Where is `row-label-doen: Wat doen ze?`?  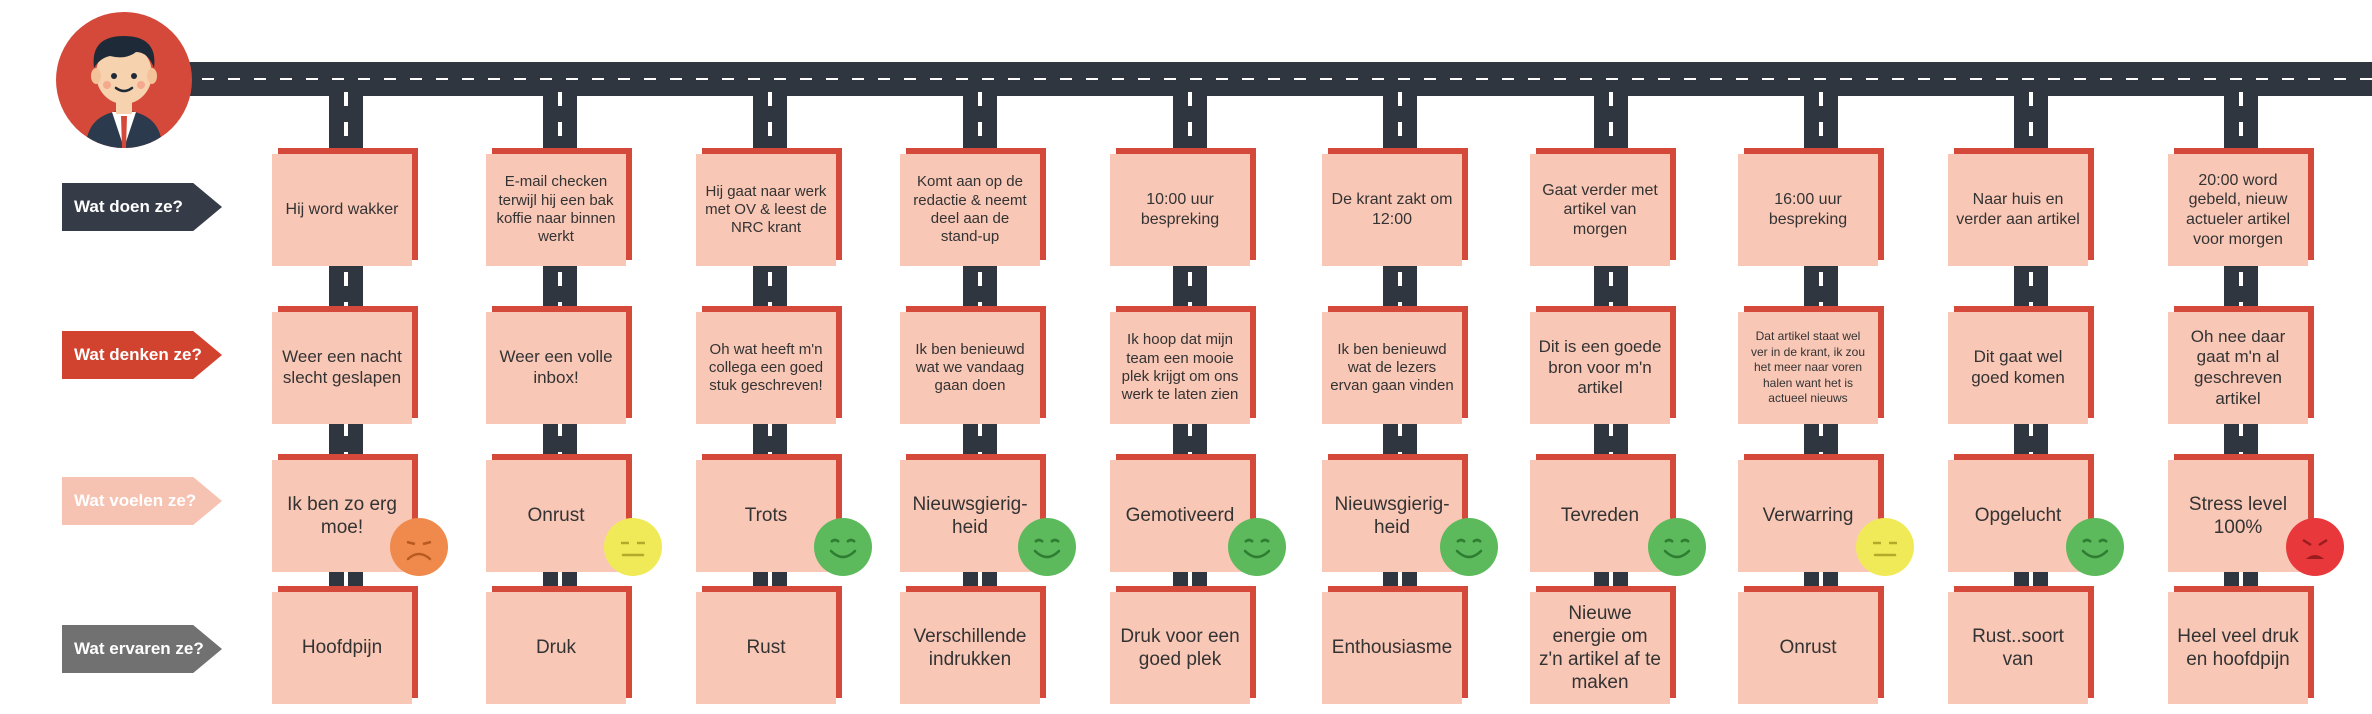 row-label-doen: Wat doen ze? is located at coordinates (142, 207).